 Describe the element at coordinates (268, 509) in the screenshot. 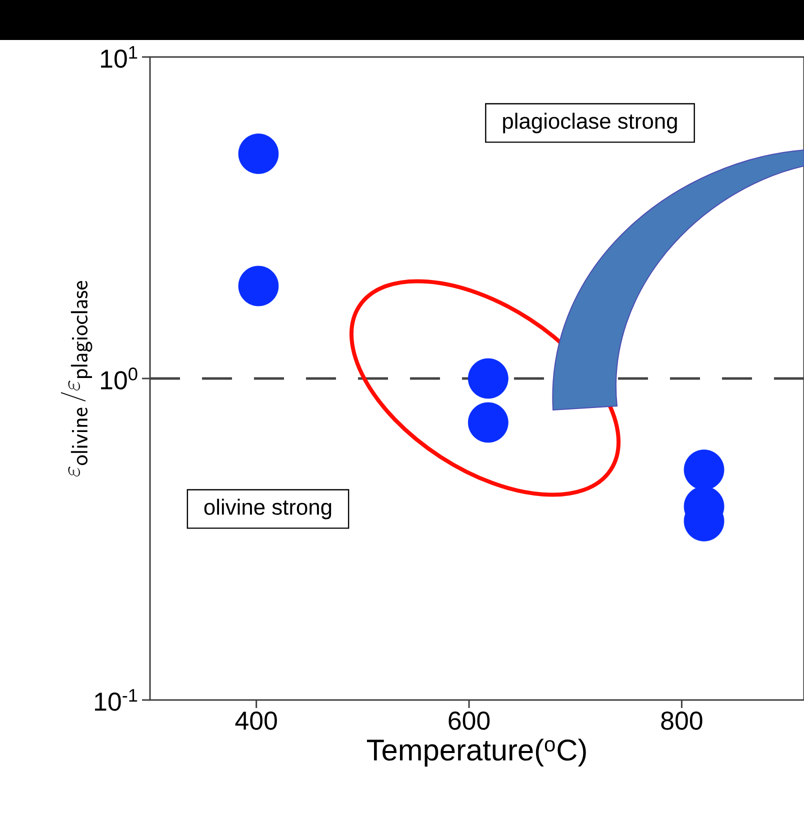

I see `annotation: olivine strong` at that location.